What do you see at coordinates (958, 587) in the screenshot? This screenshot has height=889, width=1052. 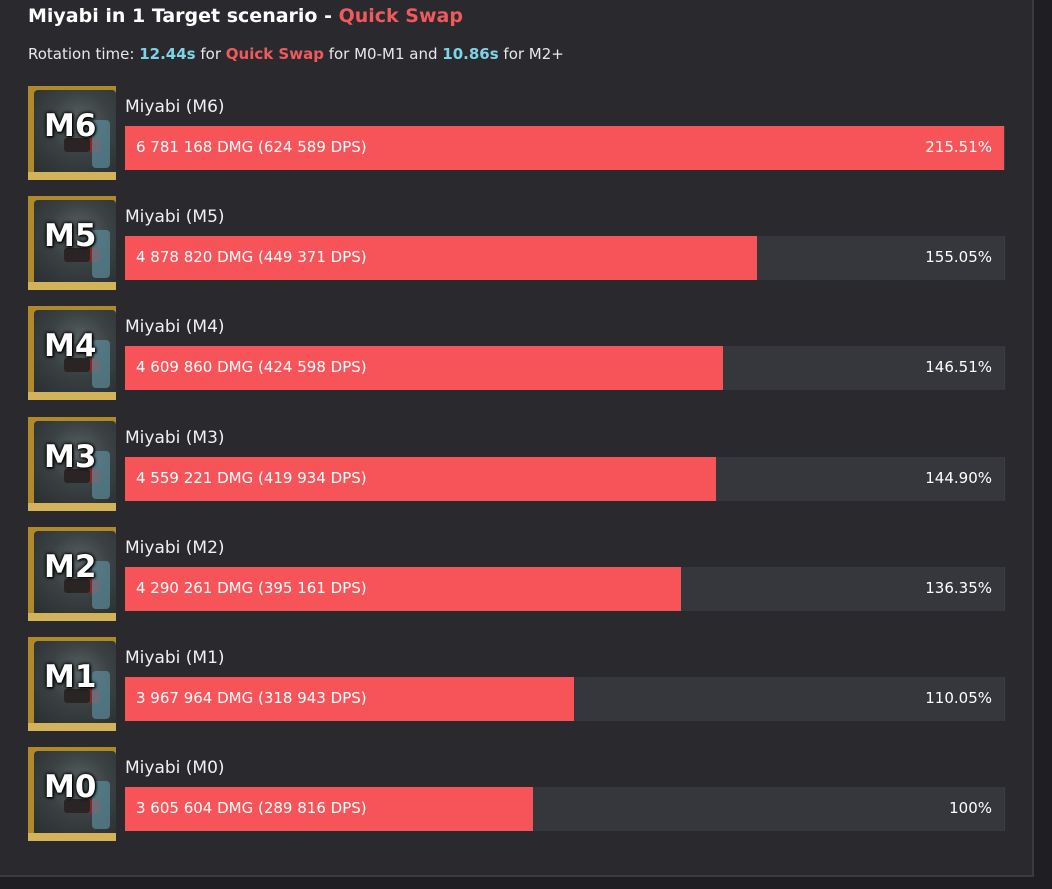 I see `percent-label: 136.35%` at bounding box center [958, 587].